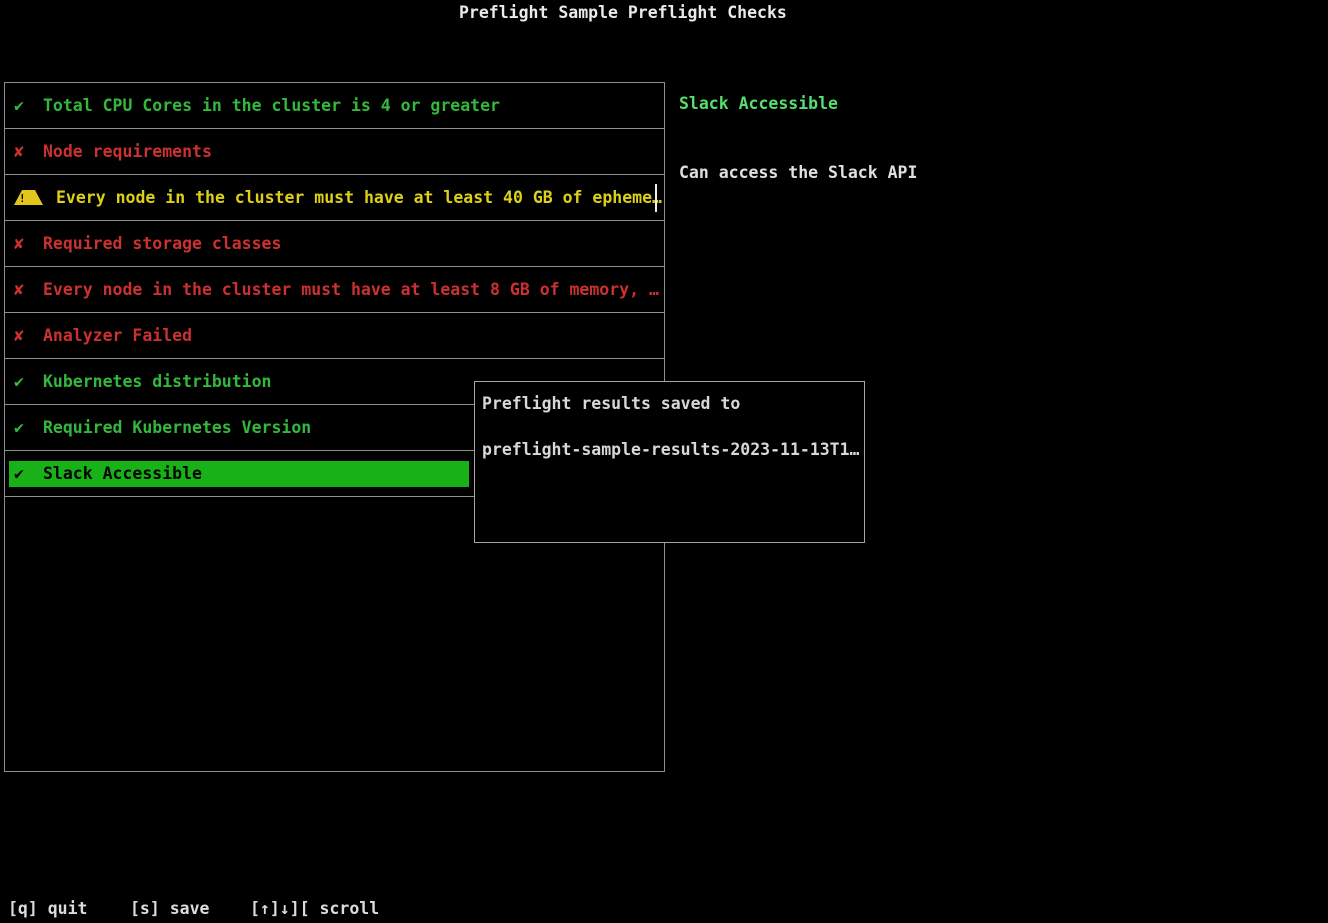  Describe the element at coordinates (162, 243) in the screenshot. I see `check-label: Required storage classes` at that location.